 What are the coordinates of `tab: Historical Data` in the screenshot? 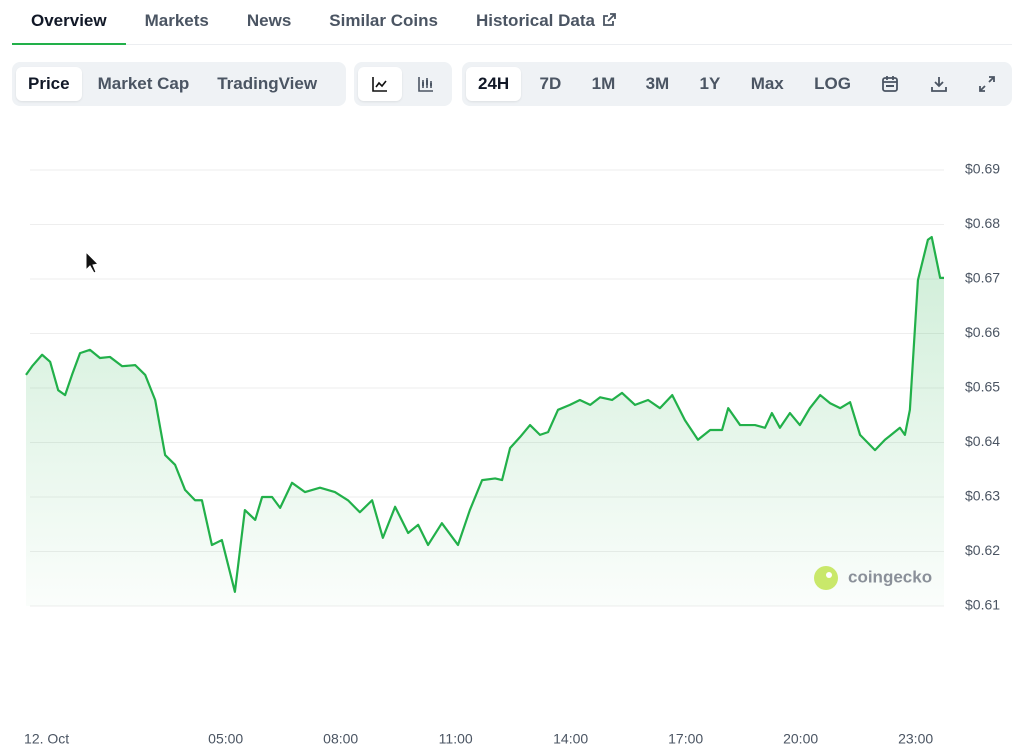 It's located at (546, 21).